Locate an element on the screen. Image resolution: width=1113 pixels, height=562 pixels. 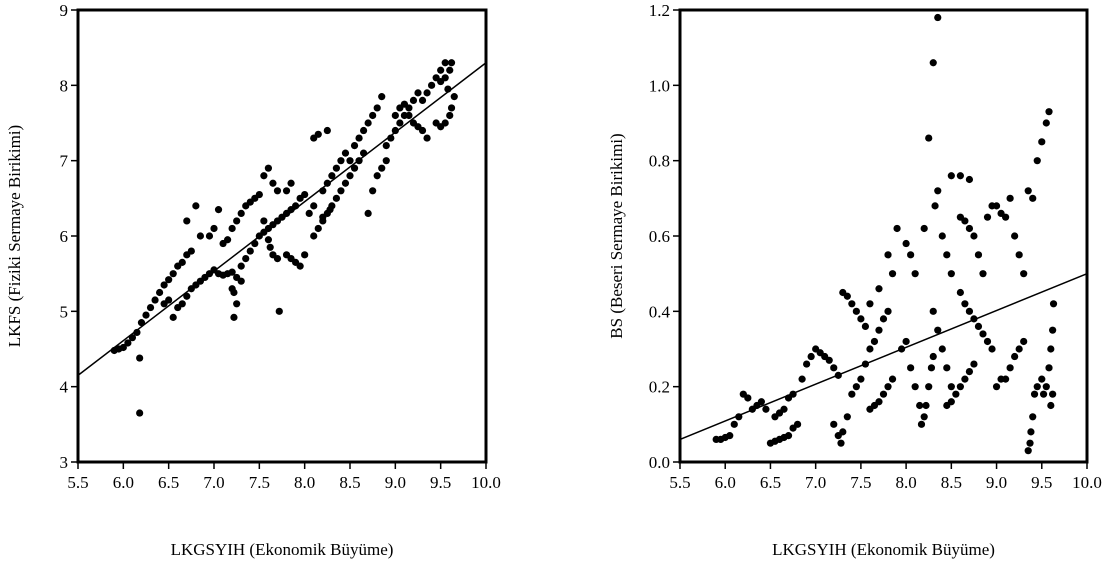
x-tick-label: 9.5 is located at coordinates (440, 482).